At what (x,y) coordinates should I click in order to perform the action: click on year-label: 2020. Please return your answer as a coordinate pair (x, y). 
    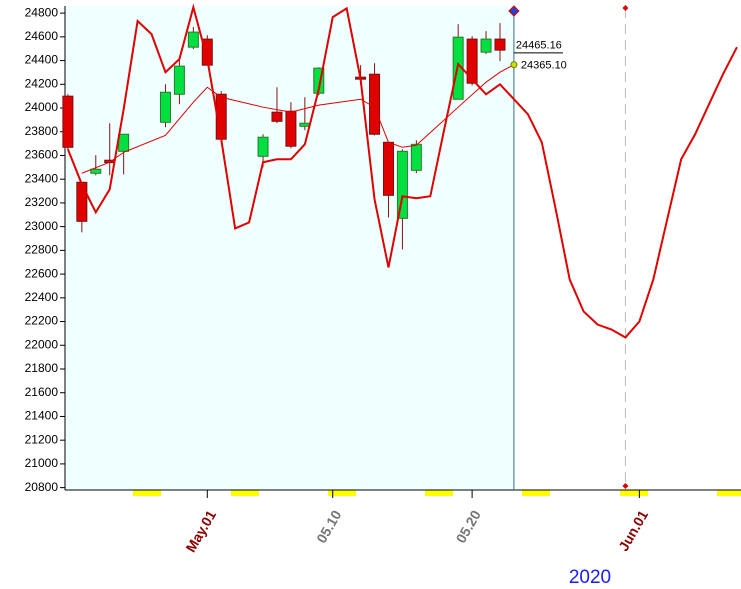
    Looking at the image, I should click on (590, 577).